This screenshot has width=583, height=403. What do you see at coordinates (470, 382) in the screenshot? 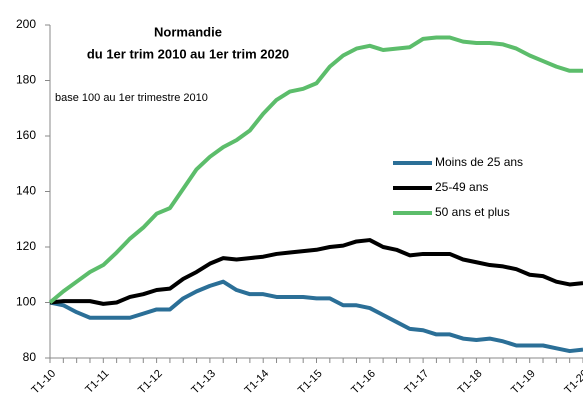
I see `x-tick-label: T1-18` at bounding box center [470, 382].